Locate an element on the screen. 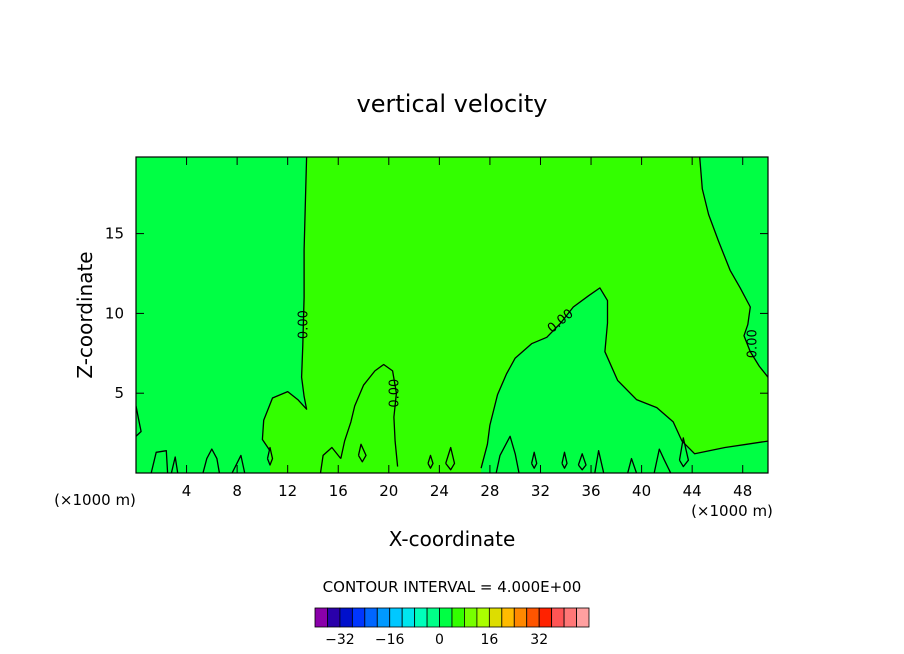 The height and width of the screenshot is (654, 904). y-tick-label: 5 is located at coordinates (119, 393).